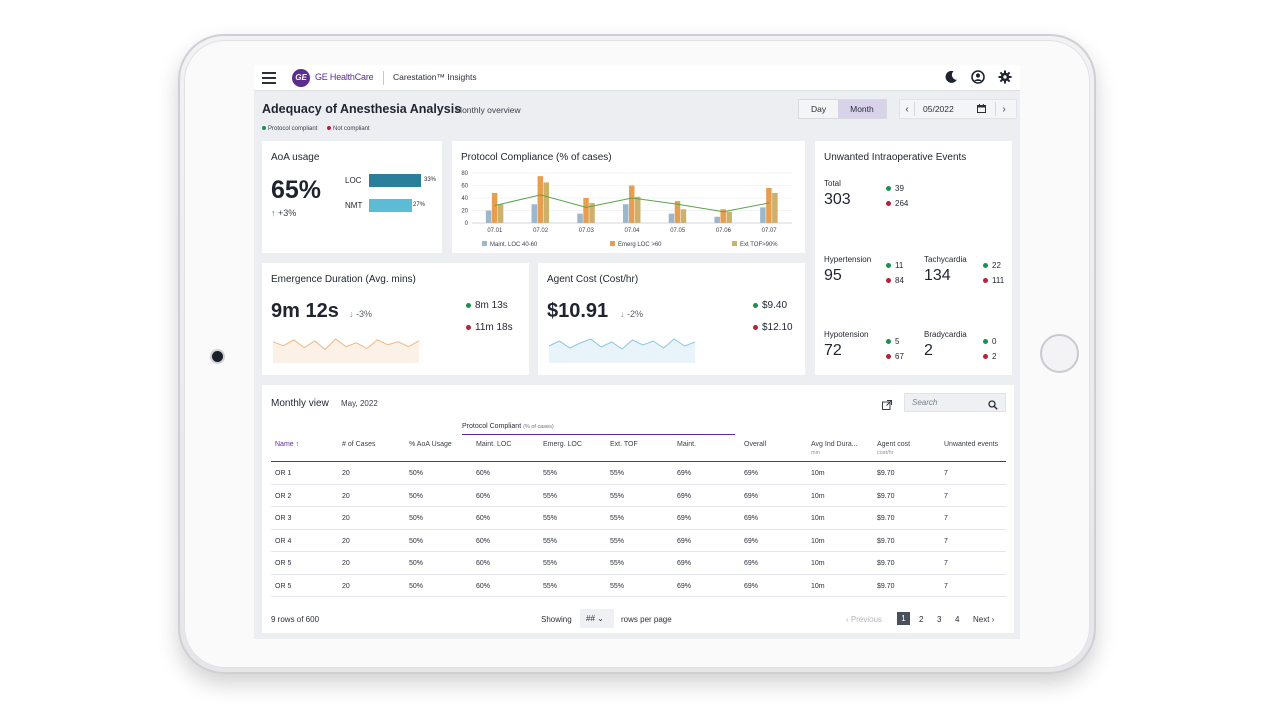 The width and height of the screenshot is (1280, 720). Describe the element at coordinates (296, 444) in the screenshot. I see `sort-arrow-icon: ↑` at that location.